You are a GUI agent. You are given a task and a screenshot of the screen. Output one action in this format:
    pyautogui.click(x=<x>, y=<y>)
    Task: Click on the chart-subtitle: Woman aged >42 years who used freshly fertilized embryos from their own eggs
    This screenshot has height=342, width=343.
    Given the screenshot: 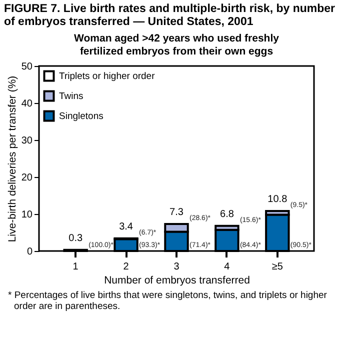 What is the action you would take?
    pyautogui.click(x=177, y=45)
    